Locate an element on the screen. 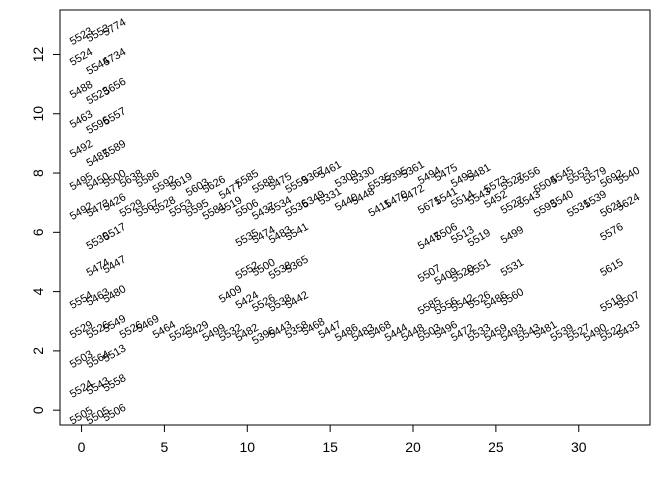 The height and width of the screenshot is (480, 672). point-label: 5624 is located at coordinates (628, 202).